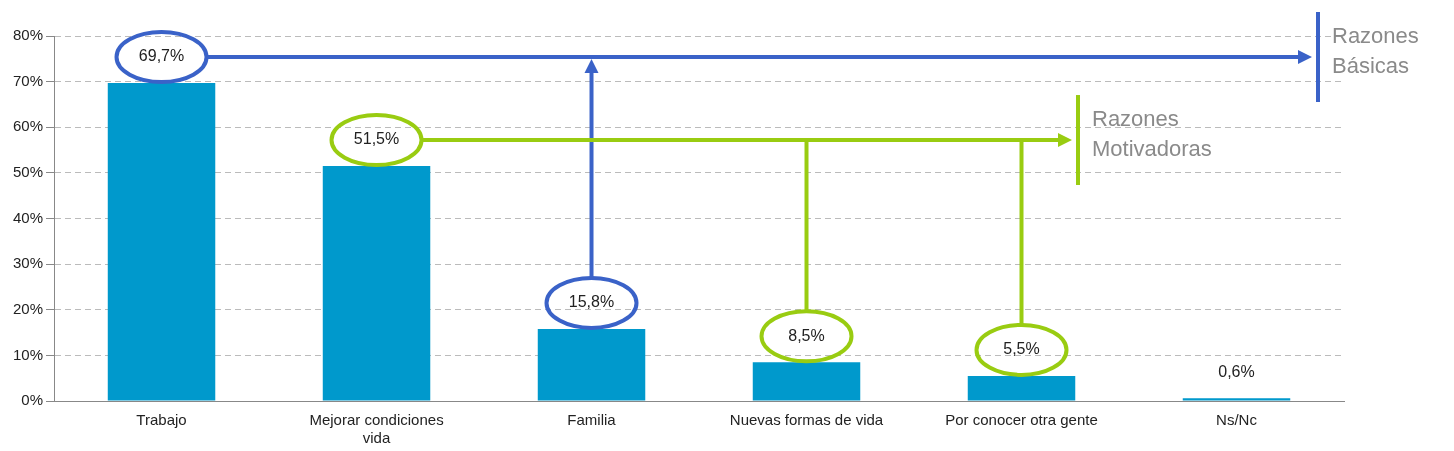 The width and height of the screenshot is (1454, 451). I want to click on bar, so click(1236, 399).